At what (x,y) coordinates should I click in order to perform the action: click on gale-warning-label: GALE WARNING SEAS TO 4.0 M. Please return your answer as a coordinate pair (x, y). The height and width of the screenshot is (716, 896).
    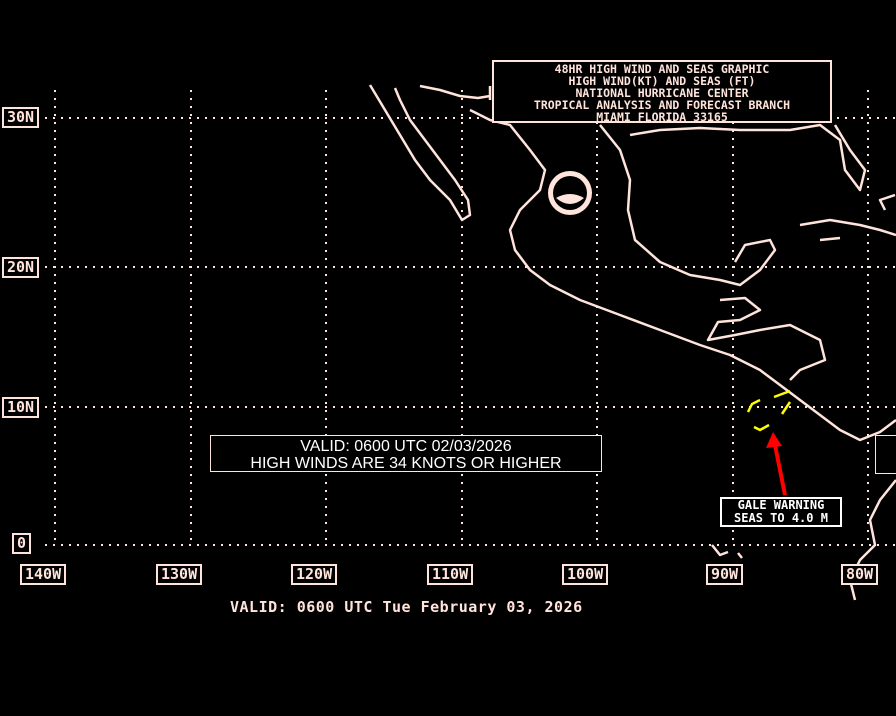
    Looking at the image, I should click on (781, 512).